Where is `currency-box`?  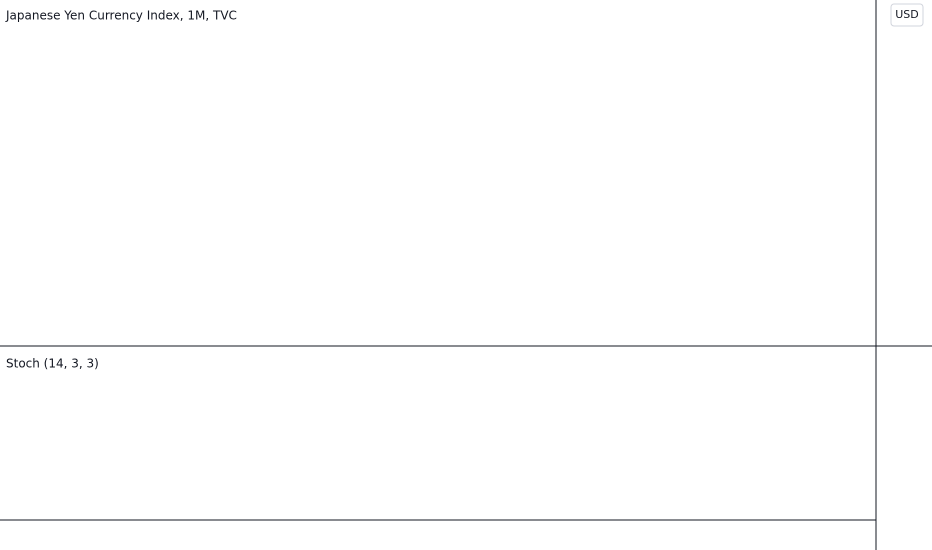
currency-box is located at coordinates (907, 15).